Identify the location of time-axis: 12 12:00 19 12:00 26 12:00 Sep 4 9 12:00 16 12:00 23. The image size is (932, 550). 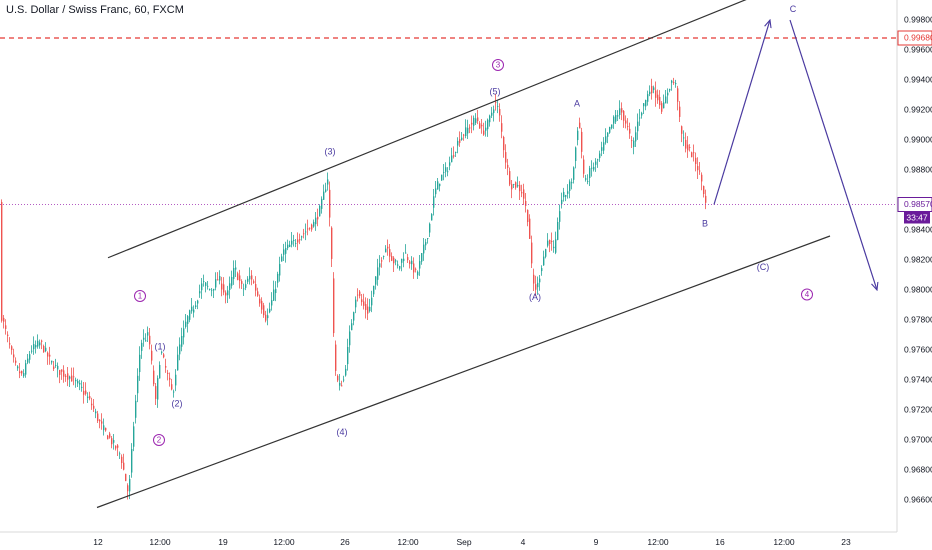
(472, 542).